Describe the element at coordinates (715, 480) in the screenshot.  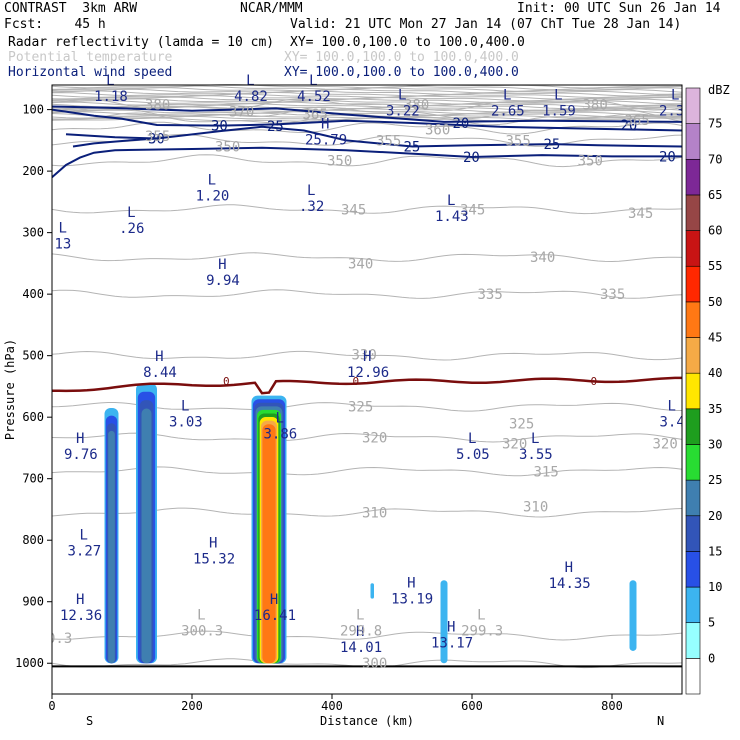
I see `colorbar-level-label: 25` at that location.